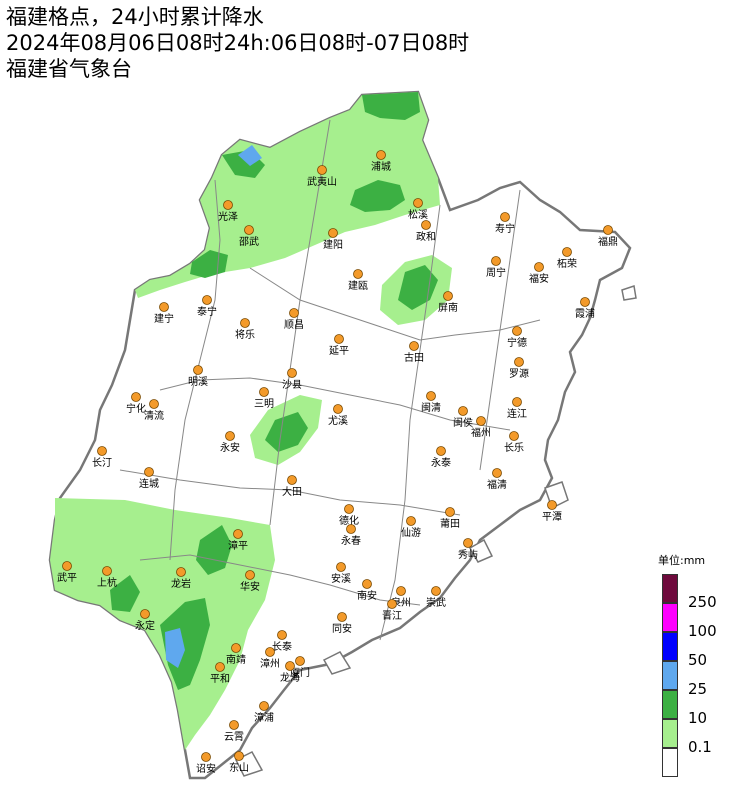  What do you see at coordinates (239, 767) in the screenshot?
I see `city-label: 东山` at bounding box center [239, 767].